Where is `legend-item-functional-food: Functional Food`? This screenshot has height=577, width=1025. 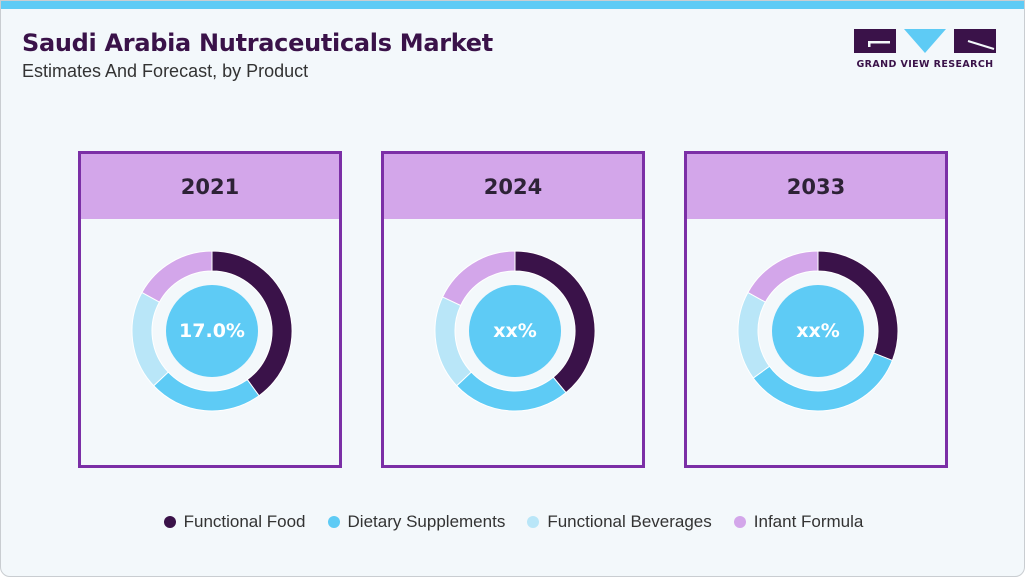
legend-item-functional-food: Functional Food is located at coordinates (234, 522).